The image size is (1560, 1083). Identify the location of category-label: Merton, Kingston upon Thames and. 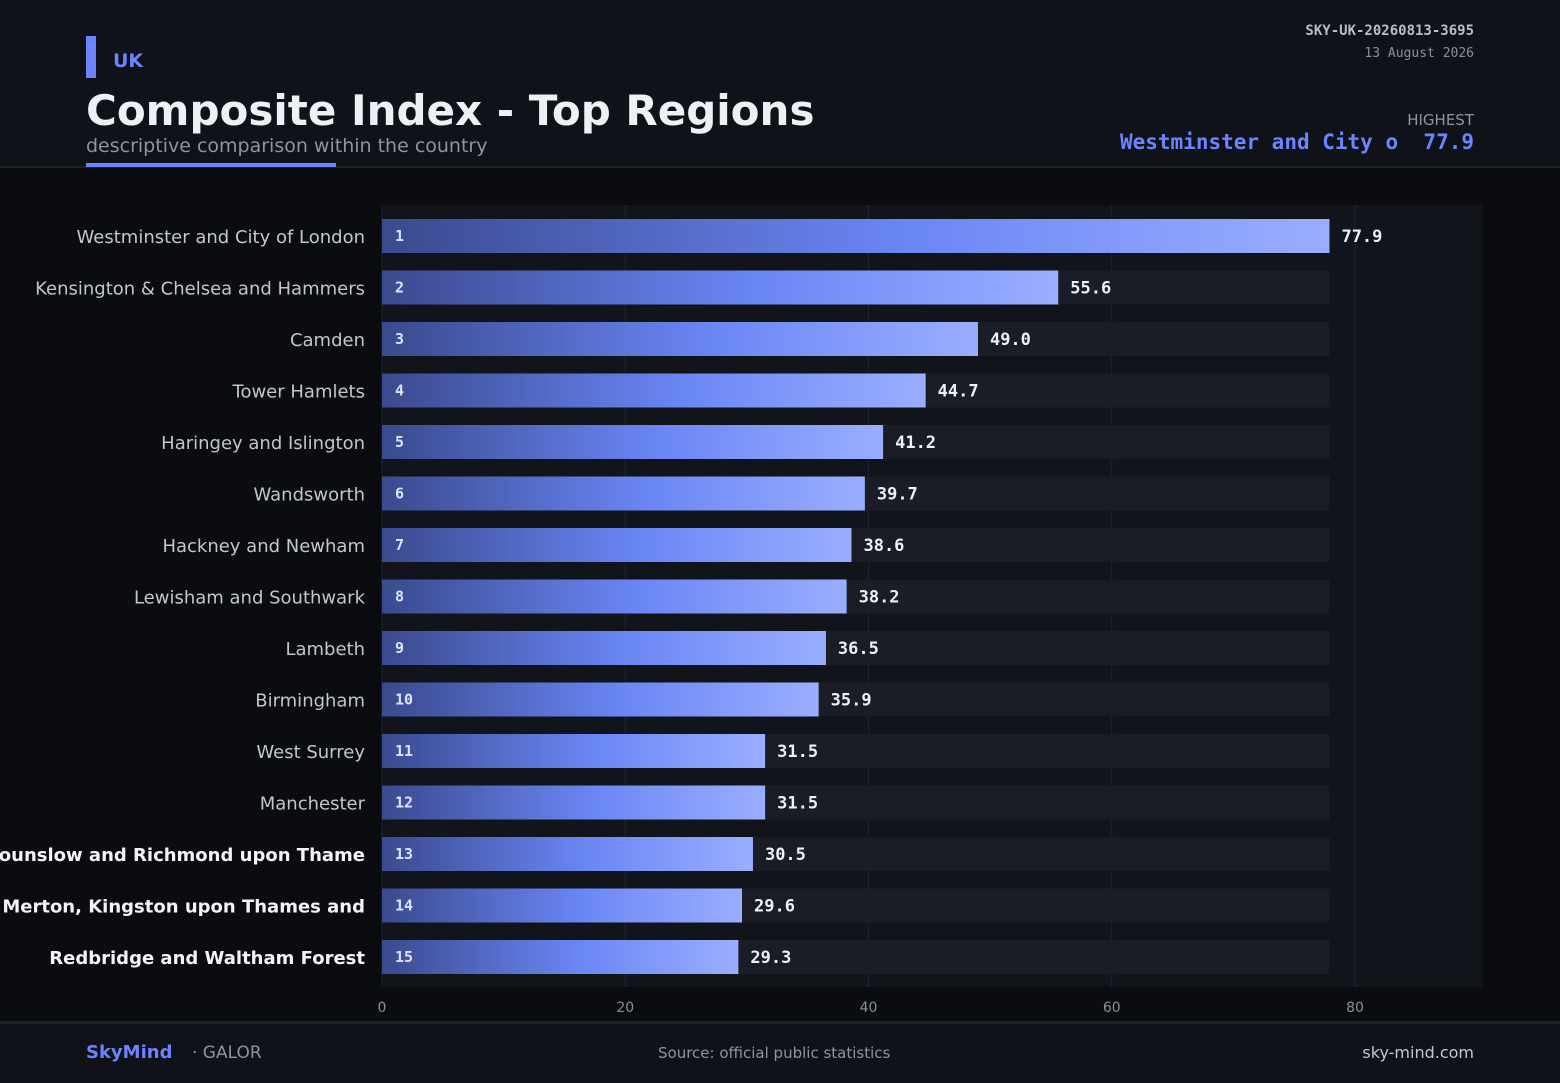
(183, 907).